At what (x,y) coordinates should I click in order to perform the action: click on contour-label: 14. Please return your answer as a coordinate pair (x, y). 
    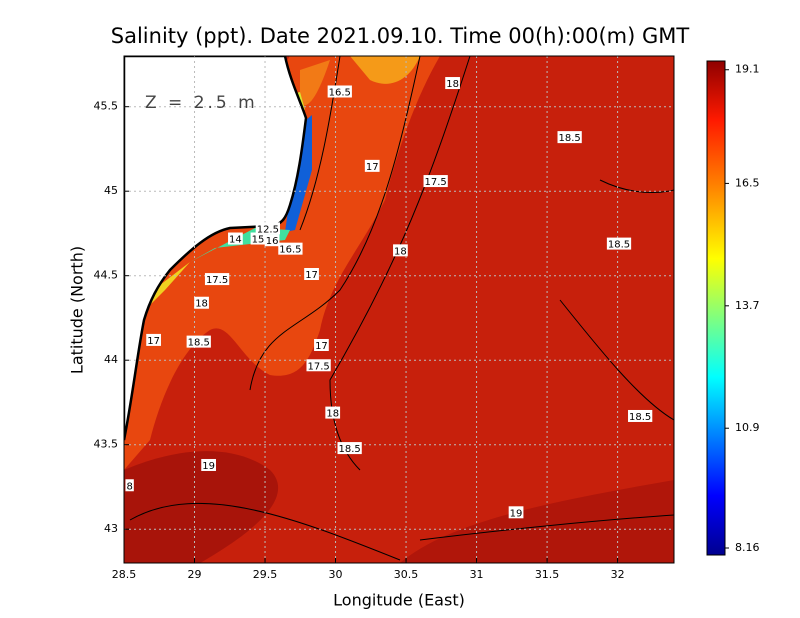
    Looking at the image, I should click on (235, 240).